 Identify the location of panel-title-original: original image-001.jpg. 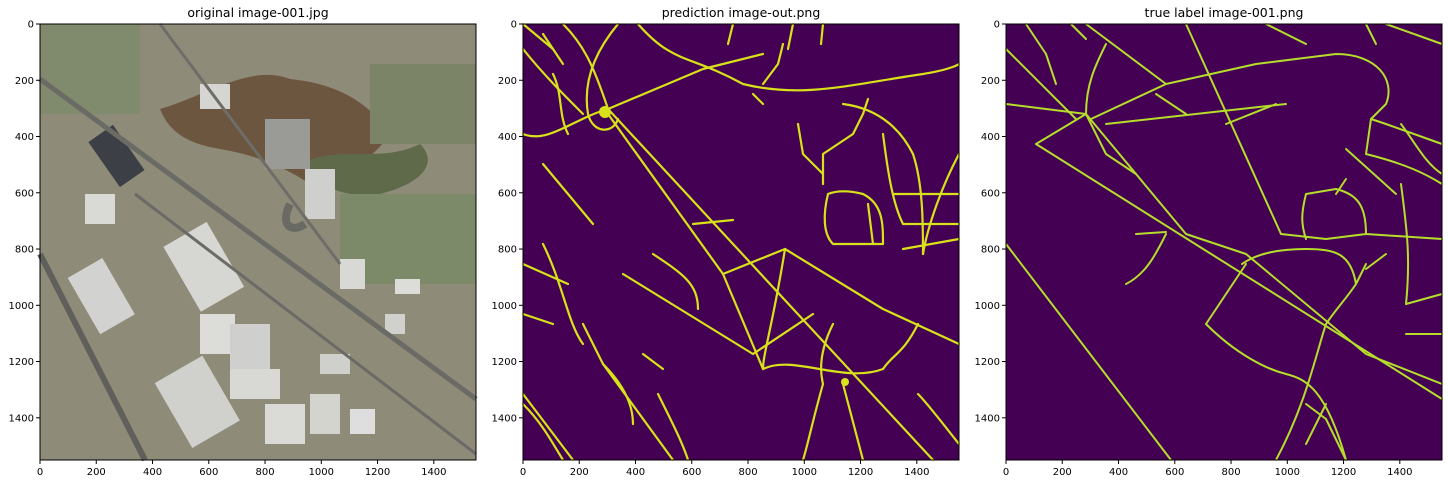
(258, 12).